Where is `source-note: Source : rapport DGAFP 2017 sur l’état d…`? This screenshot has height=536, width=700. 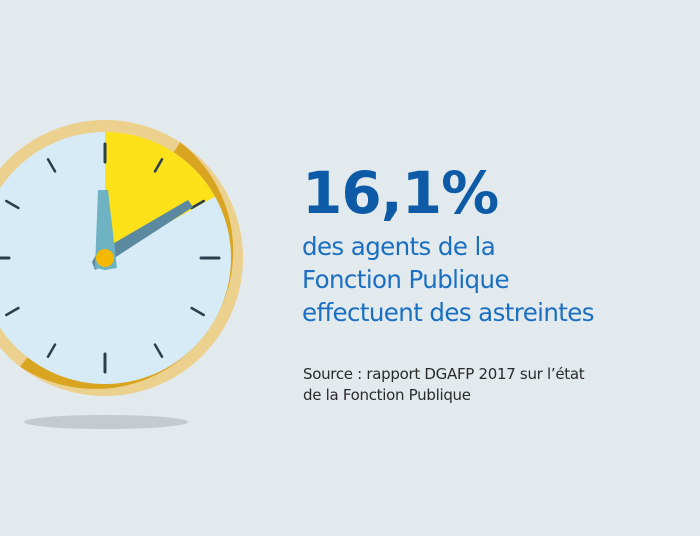 source-note: Source : rapport DGAFP 2017 sur l’état d… is located at coordinates (498, 385).